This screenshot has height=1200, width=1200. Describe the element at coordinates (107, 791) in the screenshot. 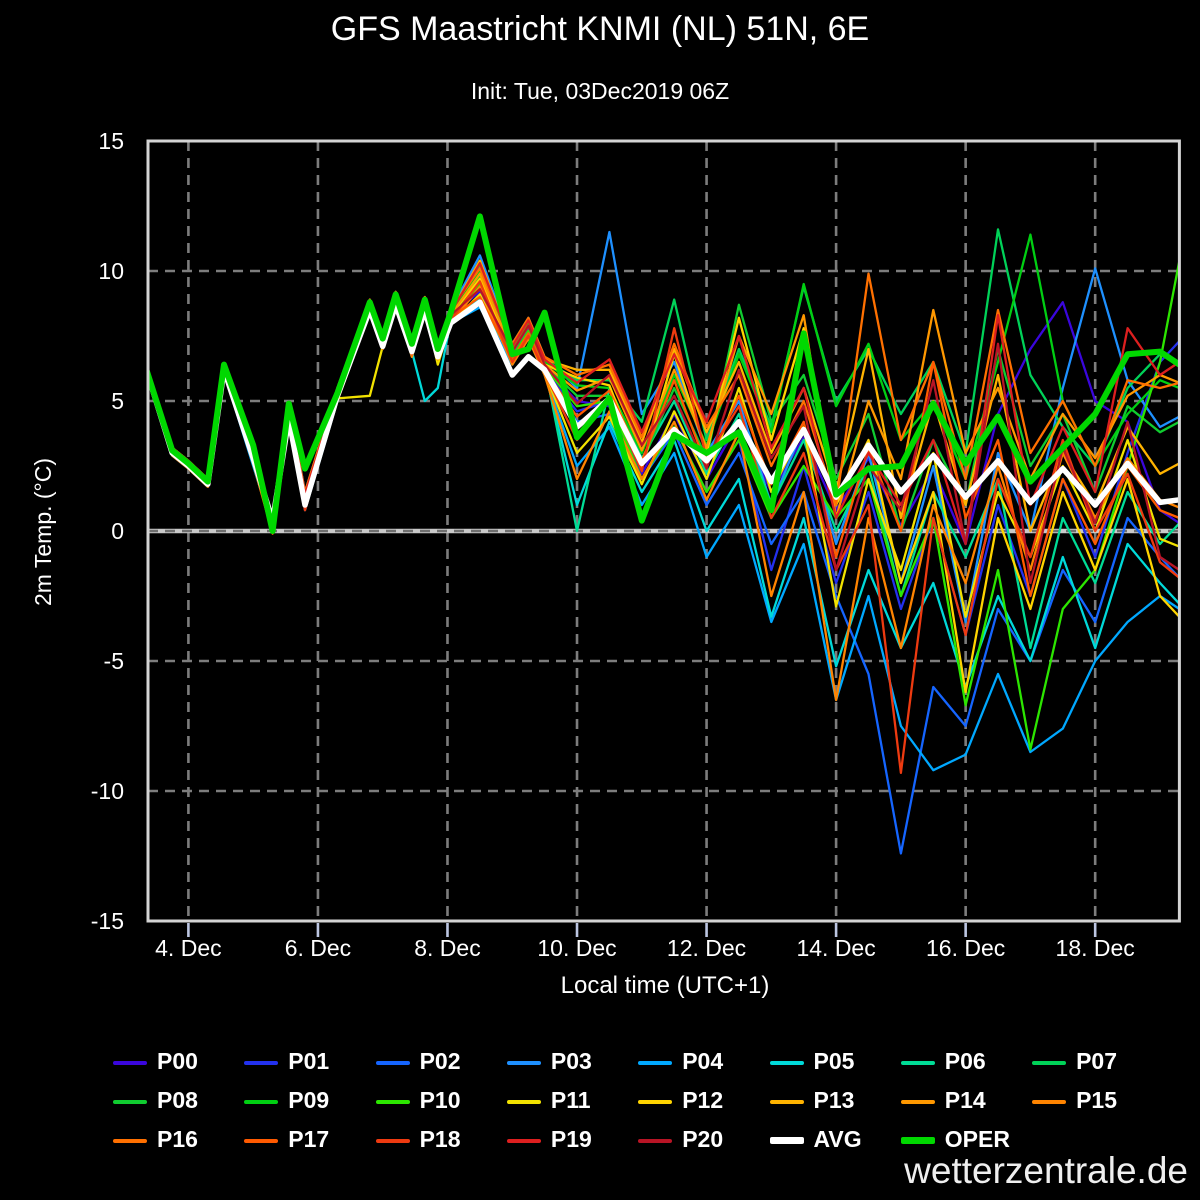

I see `y-tick-label-5: -10` at that location.